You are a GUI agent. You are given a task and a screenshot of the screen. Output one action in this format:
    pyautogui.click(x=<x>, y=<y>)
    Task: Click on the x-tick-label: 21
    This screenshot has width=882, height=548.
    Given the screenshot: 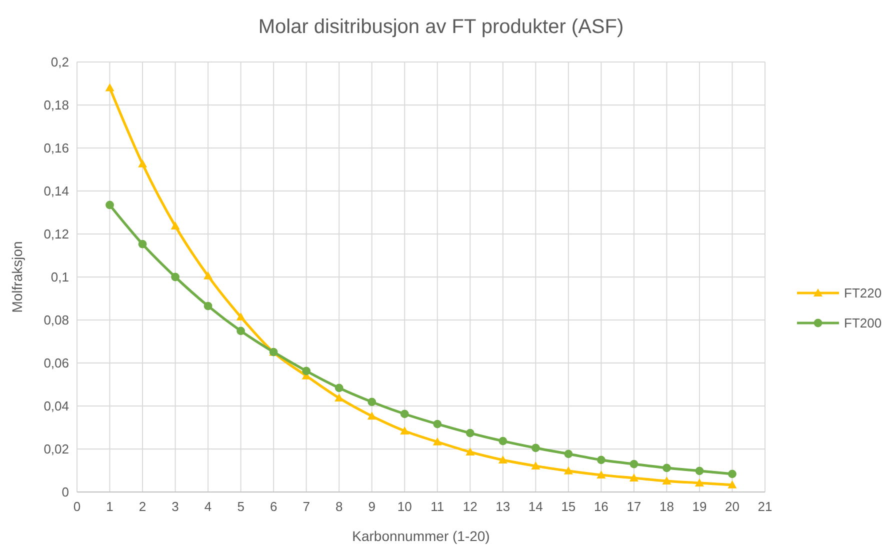 What is the action you would take?
    pyautogui.click(x=765, y=506)
    